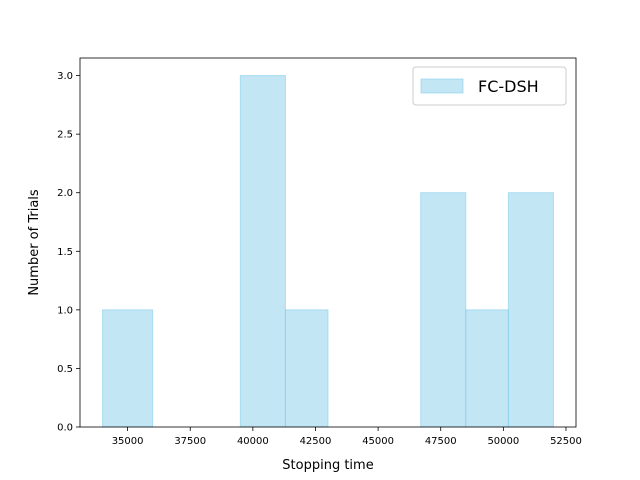  What do you see at coordinates (65, 310) in the screenshot?
I see `y-tick-label-2: 1.0` at bounding box center [65, 310].